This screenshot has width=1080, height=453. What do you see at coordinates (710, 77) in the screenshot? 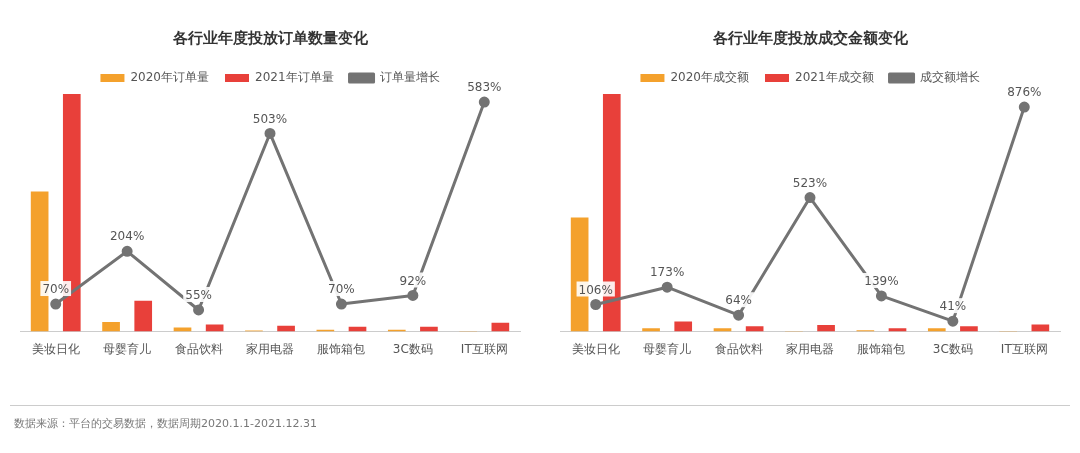
I see `legend-label: 2020年成交额` at bounding box center [710, 77].